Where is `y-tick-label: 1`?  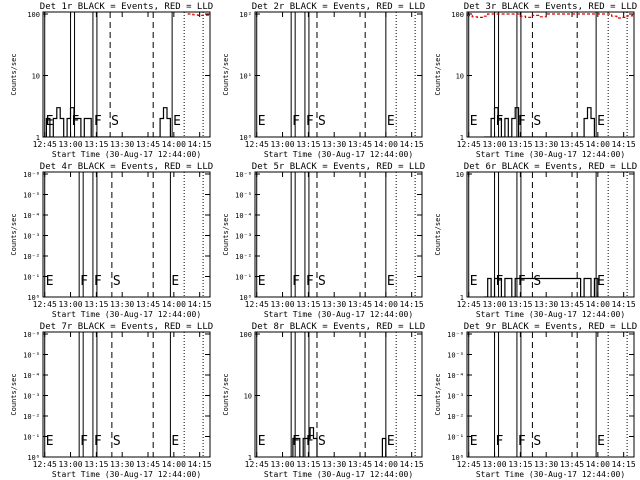 y-tick-label: 1 is located at coordinates (250, 458).